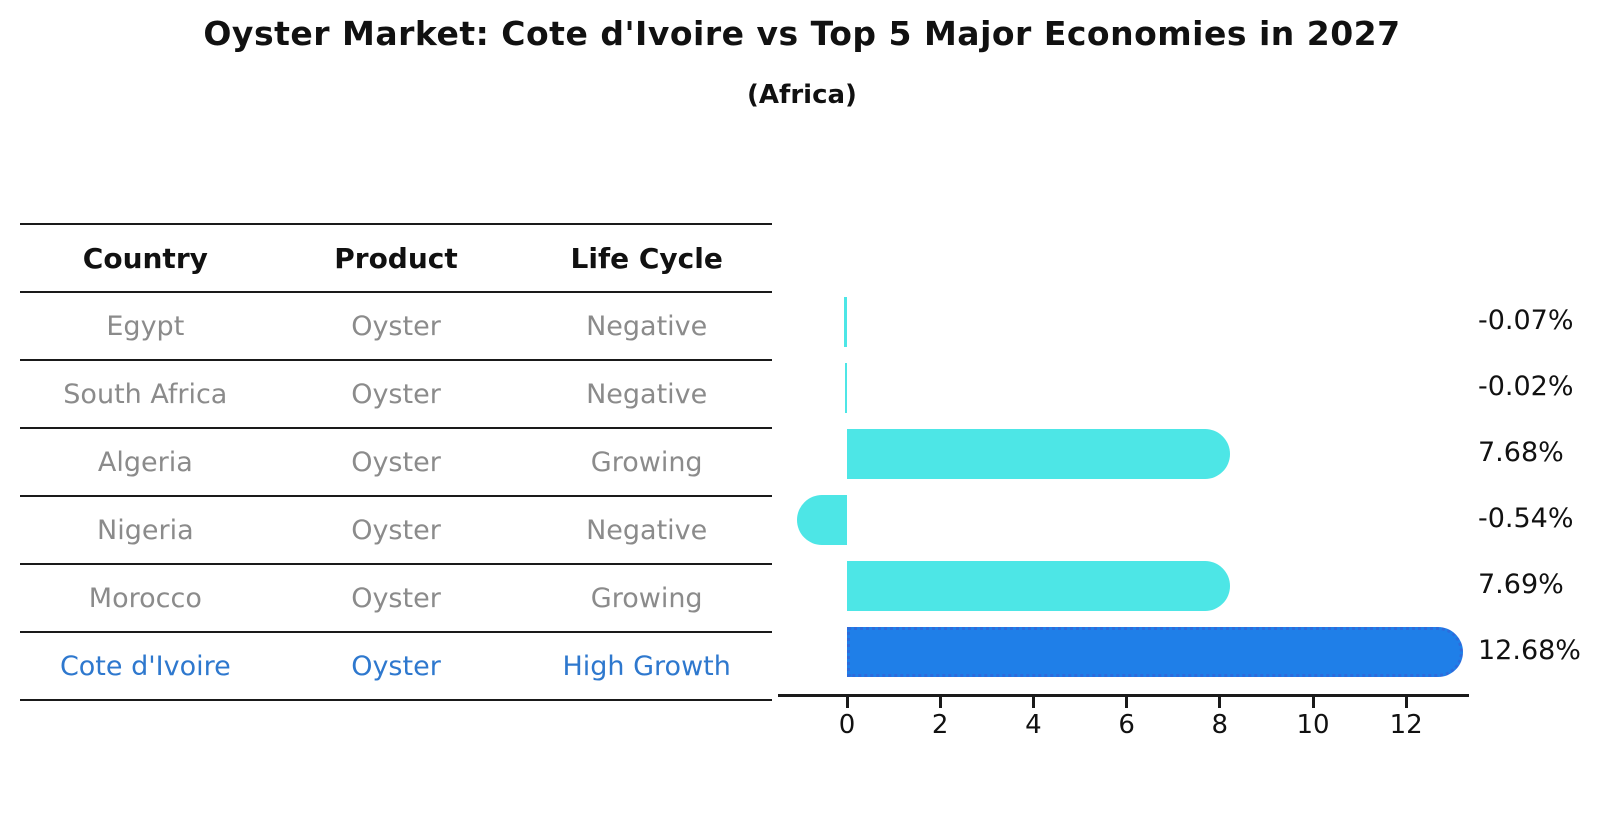  I want to click on table-row-nigeria: Nigeria Oyster Negative, so click(396, 531).